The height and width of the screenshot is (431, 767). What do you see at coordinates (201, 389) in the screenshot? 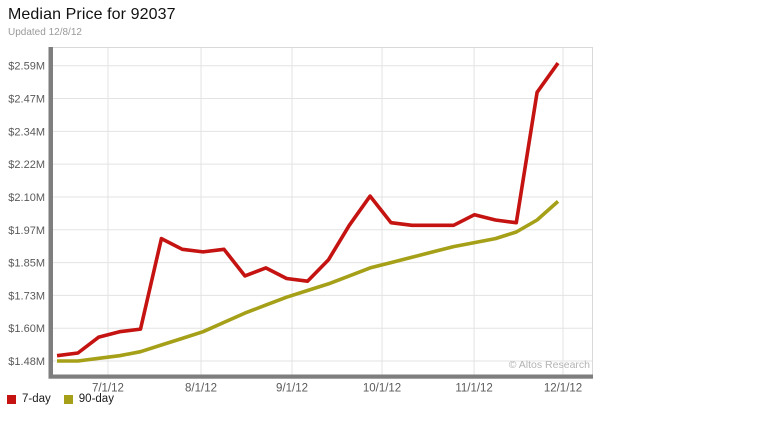
I see `x-axis-label: 8/1/12` at bounding box center [201, 389].